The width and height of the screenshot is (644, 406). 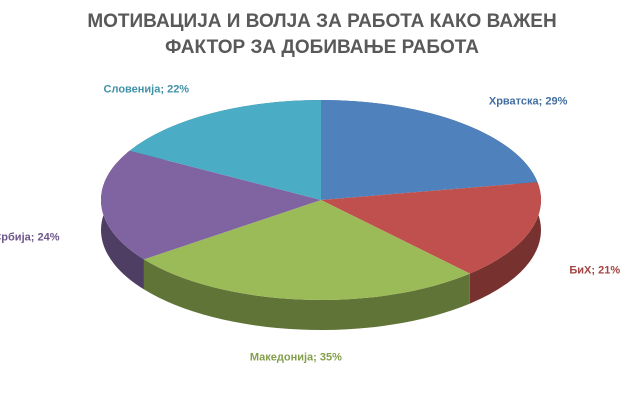 I want to click on data-label: Србија; 24%, so click(x=30, y=238).